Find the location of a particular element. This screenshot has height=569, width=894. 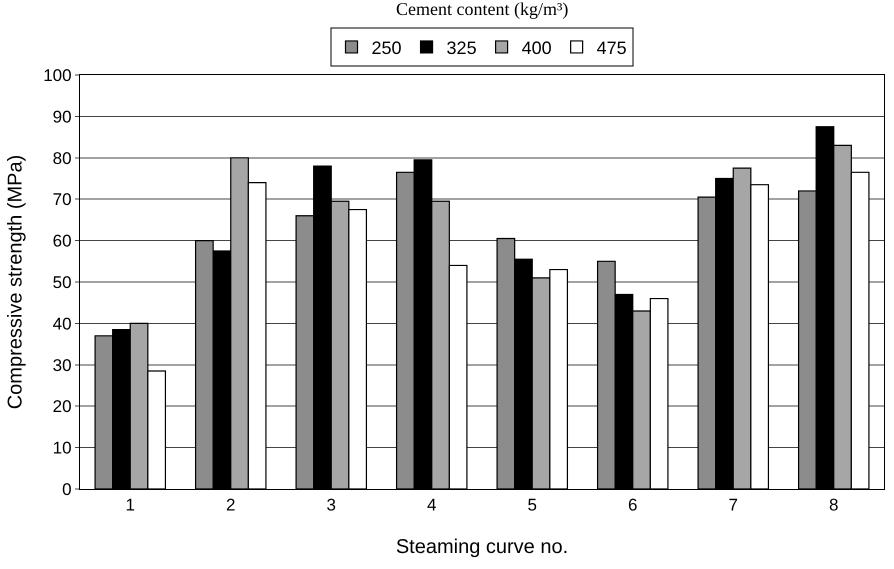

y-tick-label: 10 is located at coordinates (62, 448).